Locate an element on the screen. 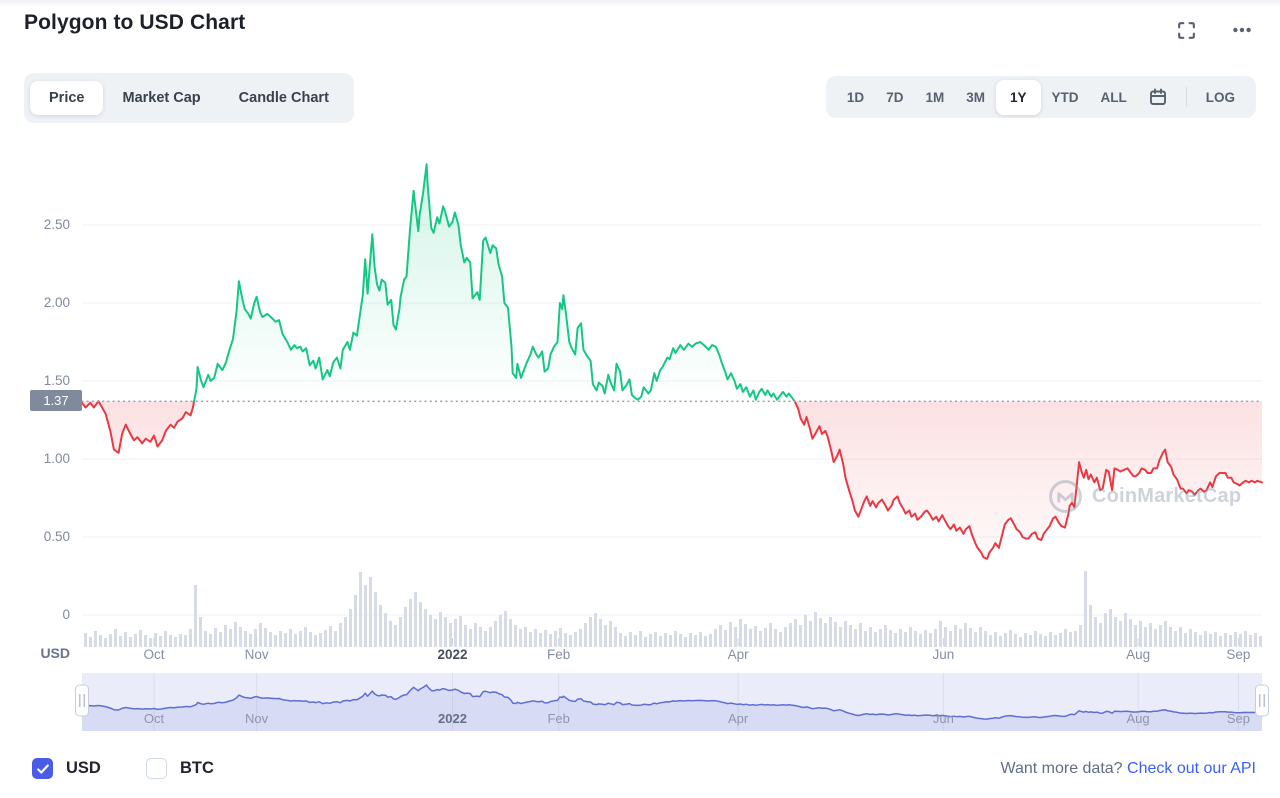 The height and width of the screenshot is (798, 1280). navigator-left-handle is located at coordinates (82, 700).